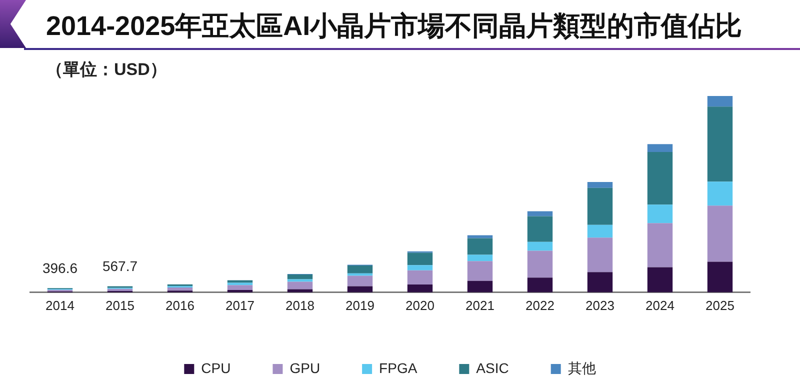 Image resolution: width=800 pixels, height=388 pixels. I want to click on annotation: 396.6, so click(60, 268).